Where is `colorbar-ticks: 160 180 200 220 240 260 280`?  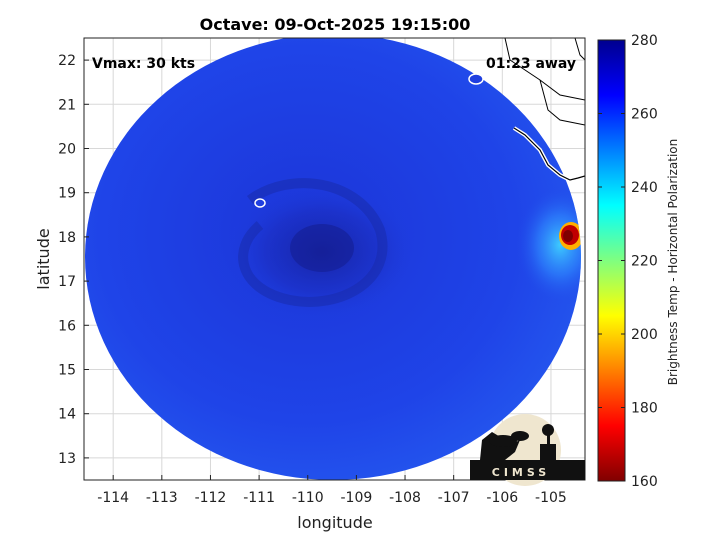
colorbar-ticks: 160 180 200 220 240 260 280 is located at coordinates (628, 261).